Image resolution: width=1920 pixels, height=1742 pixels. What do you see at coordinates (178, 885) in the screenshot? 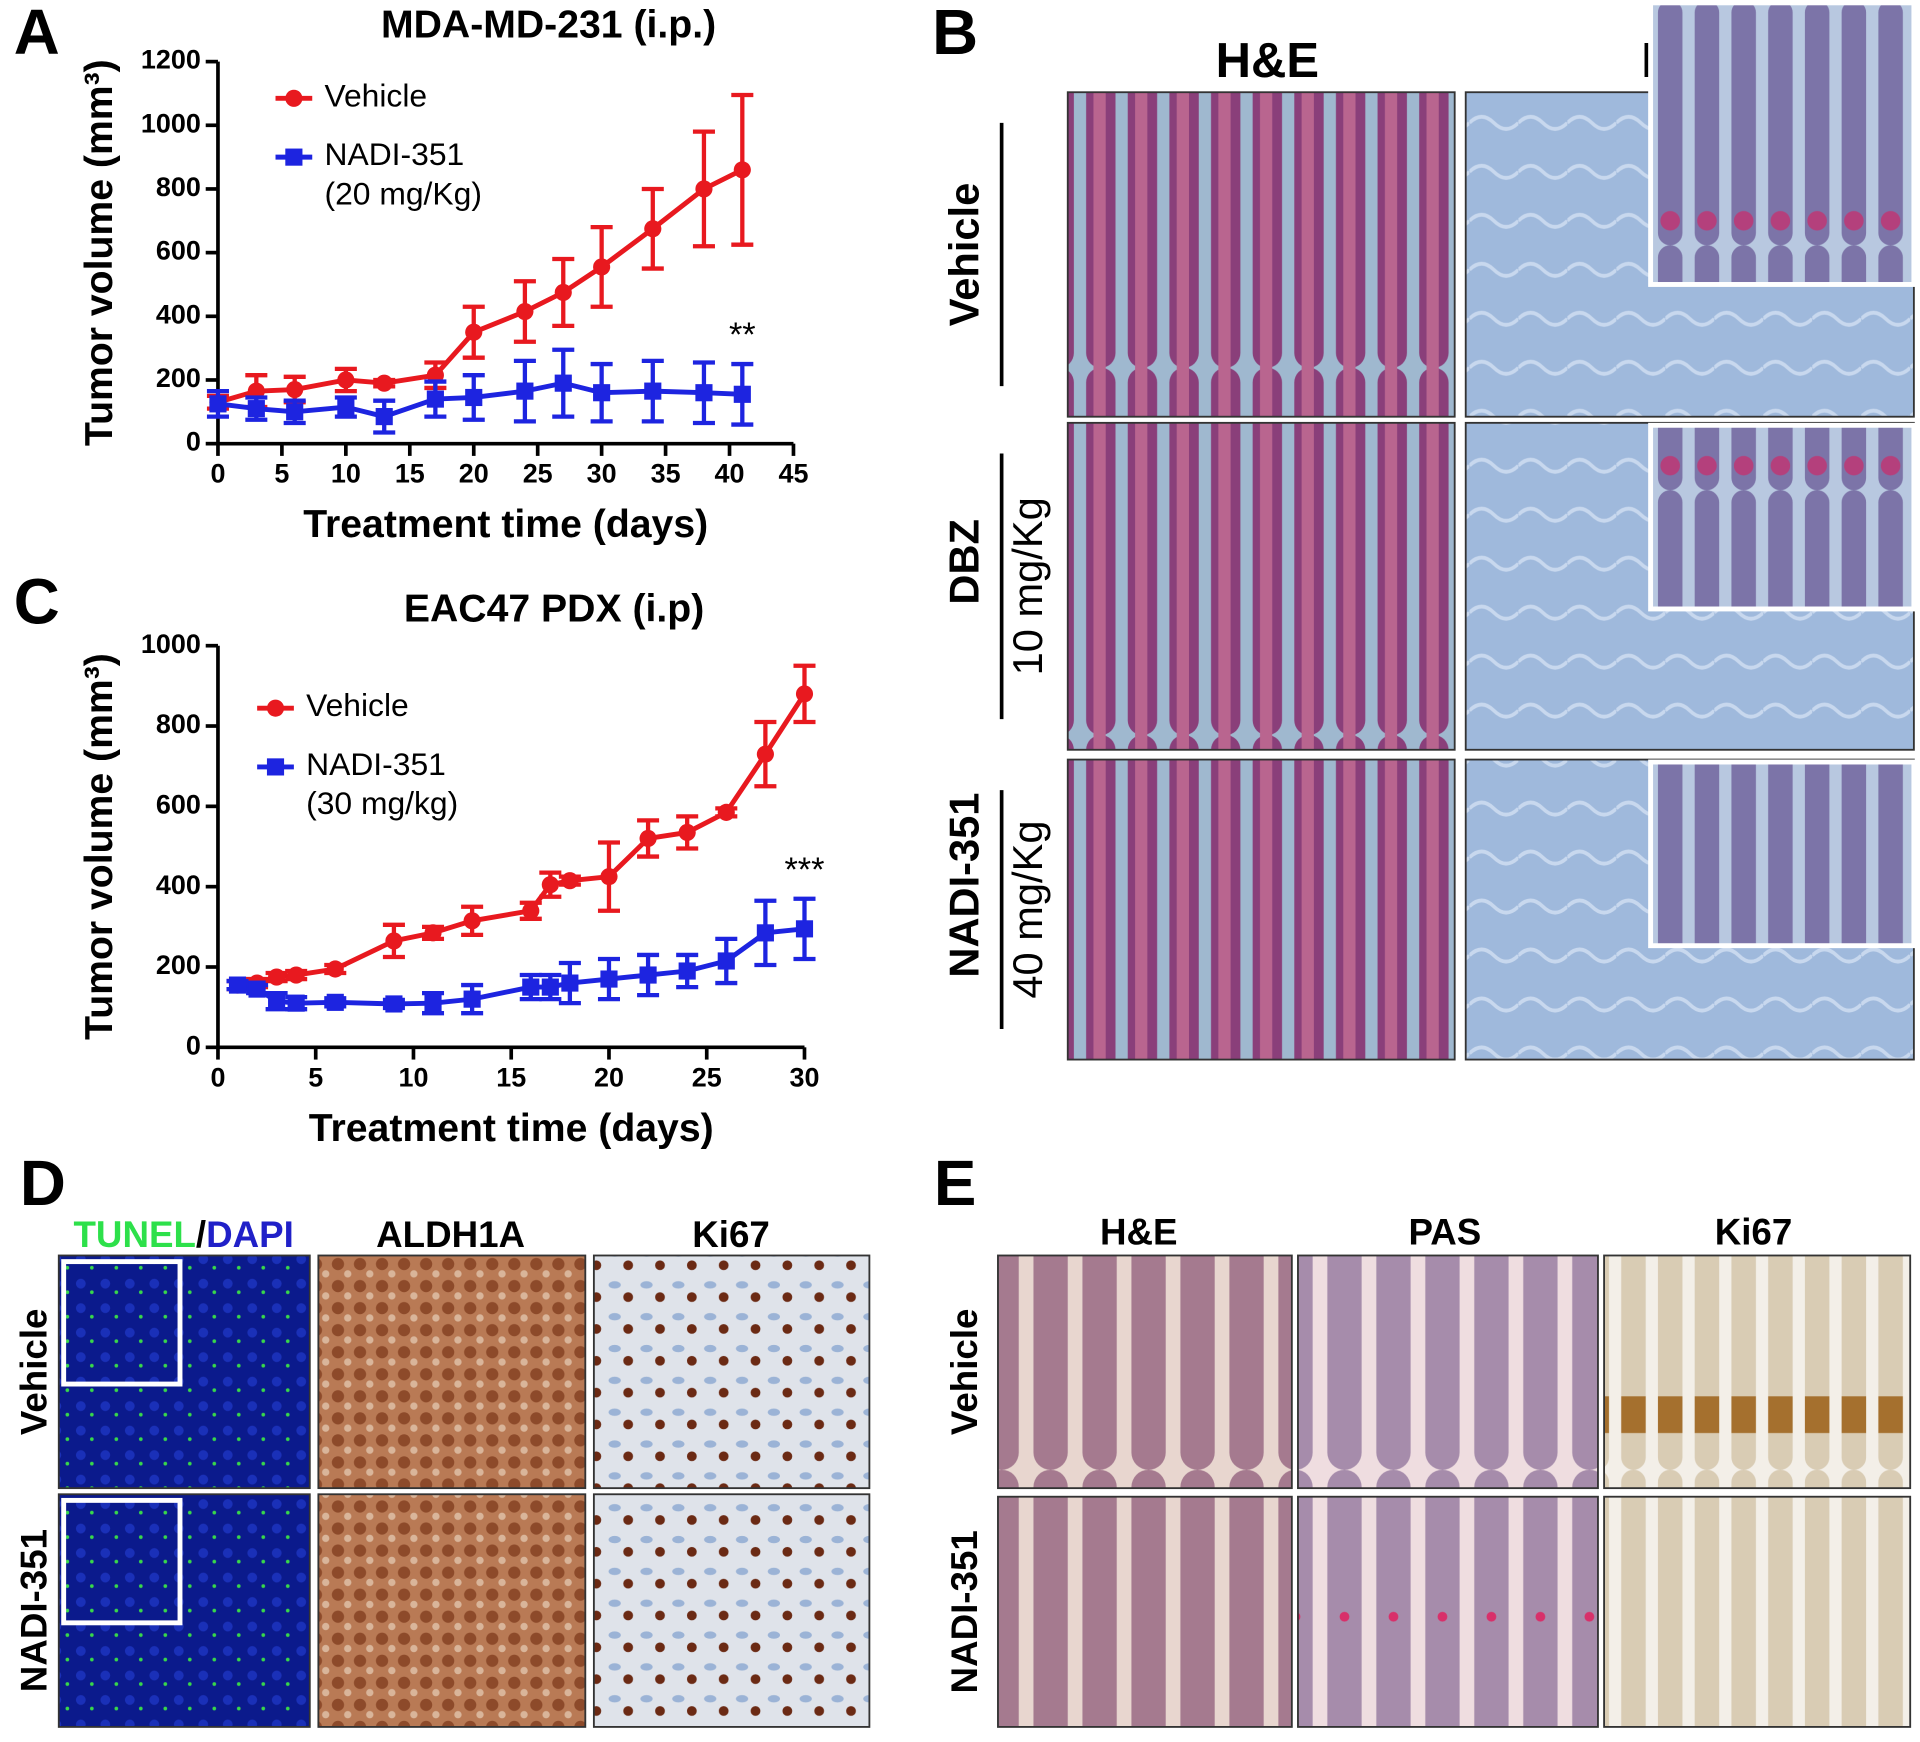
I see `y-tick-label: 400` at bounding box center [178, 885].